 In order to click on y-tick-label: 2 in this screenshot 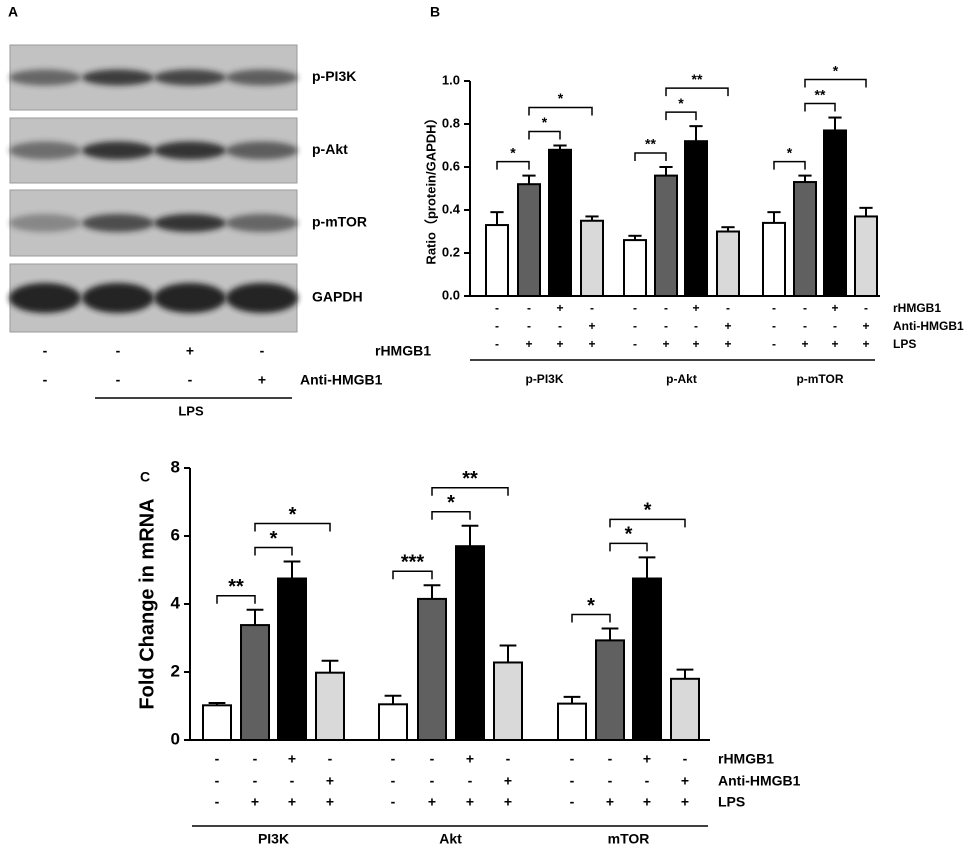, I will do `click(175, 670)`.